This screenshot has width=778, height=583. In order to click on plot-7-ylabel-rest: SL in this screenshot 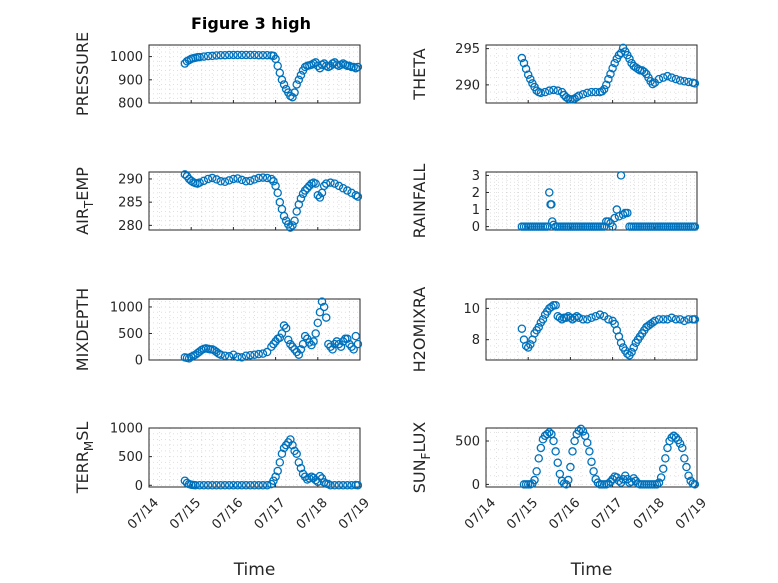, I will do `click(82, 431)`.